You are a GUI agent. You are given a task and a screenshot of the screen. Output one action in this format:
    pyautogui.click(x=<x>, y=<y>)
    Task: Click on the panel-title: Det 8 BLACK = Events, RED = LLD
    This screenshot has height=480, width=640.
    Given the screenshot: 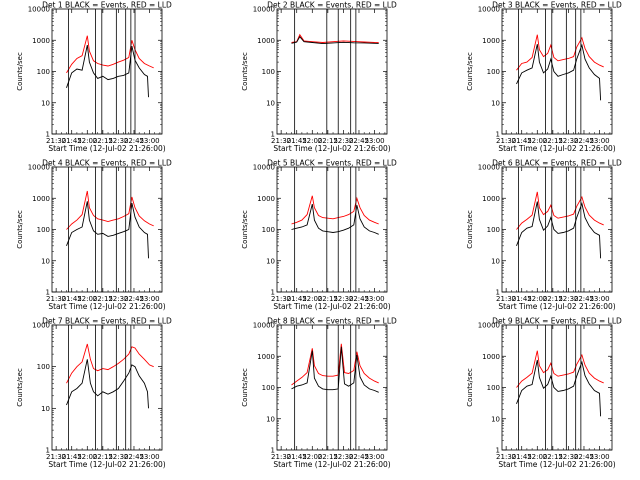 What is the action you would take?
    pyautogui.click(x=332, y=321)
    